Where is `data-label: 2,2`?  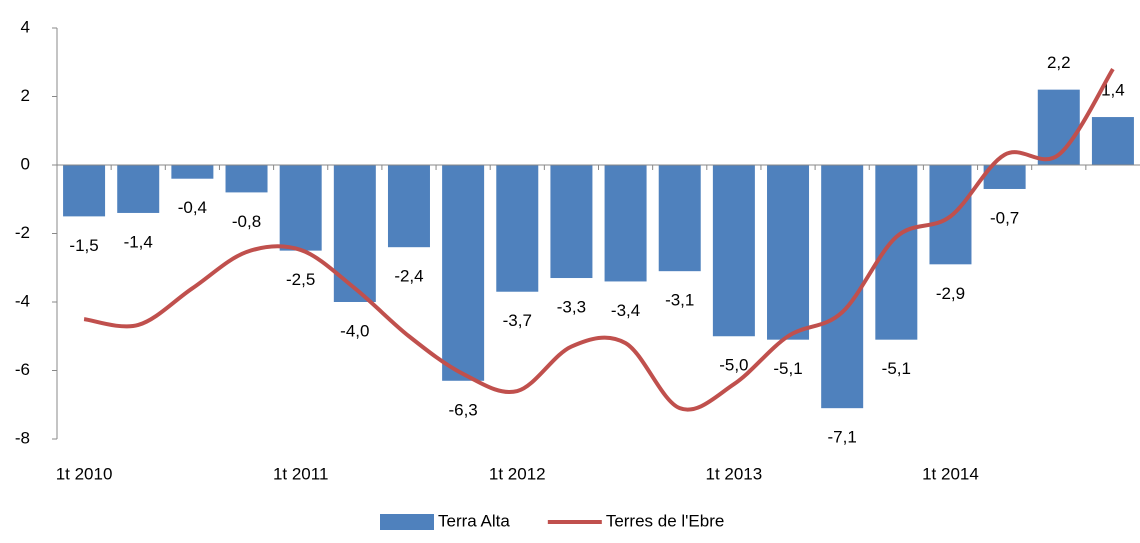 data-label: 2,2 is located at coordinates (1059, 62).